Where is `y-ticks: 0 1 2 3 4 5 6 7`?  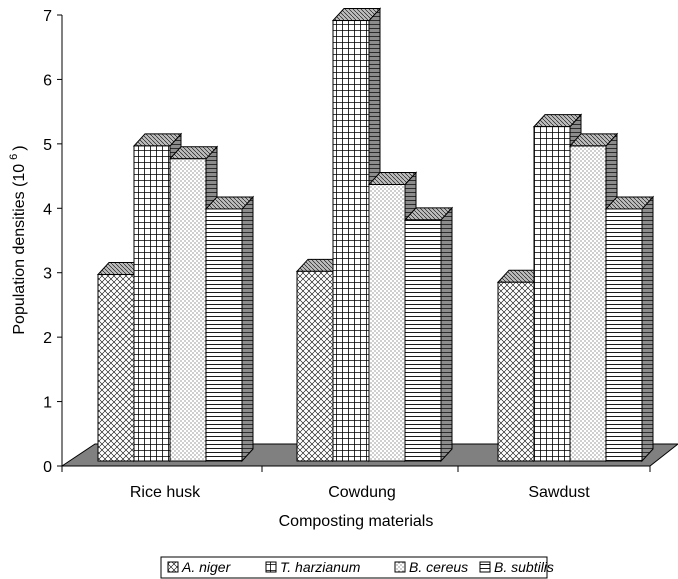 y-ticks: 0 1 2 3 4 5 6 7 is located at coordinates (52, 242).